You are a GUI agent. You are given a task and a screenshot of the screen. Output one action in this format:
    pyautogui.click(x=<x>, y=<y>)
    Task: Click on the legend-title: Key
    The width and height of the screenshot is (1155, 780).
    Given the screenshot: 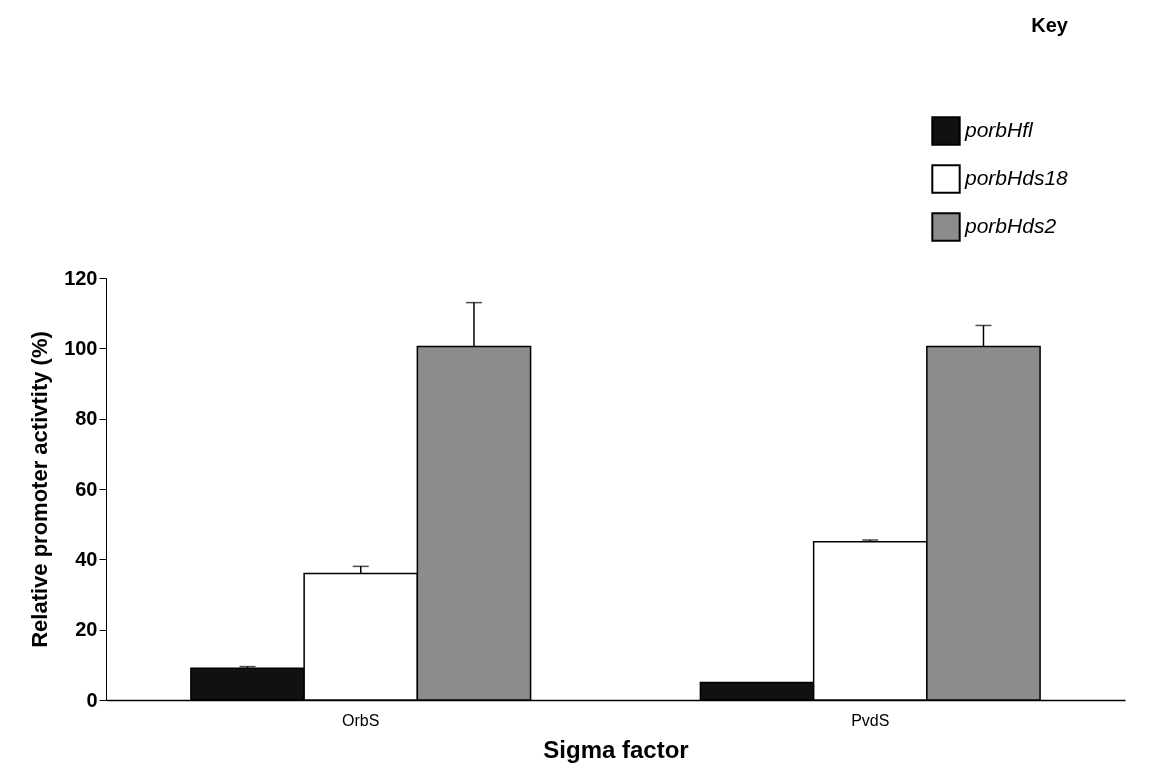 What is the action you would take?
    pyautogui.click(x=1050, y=25)
    